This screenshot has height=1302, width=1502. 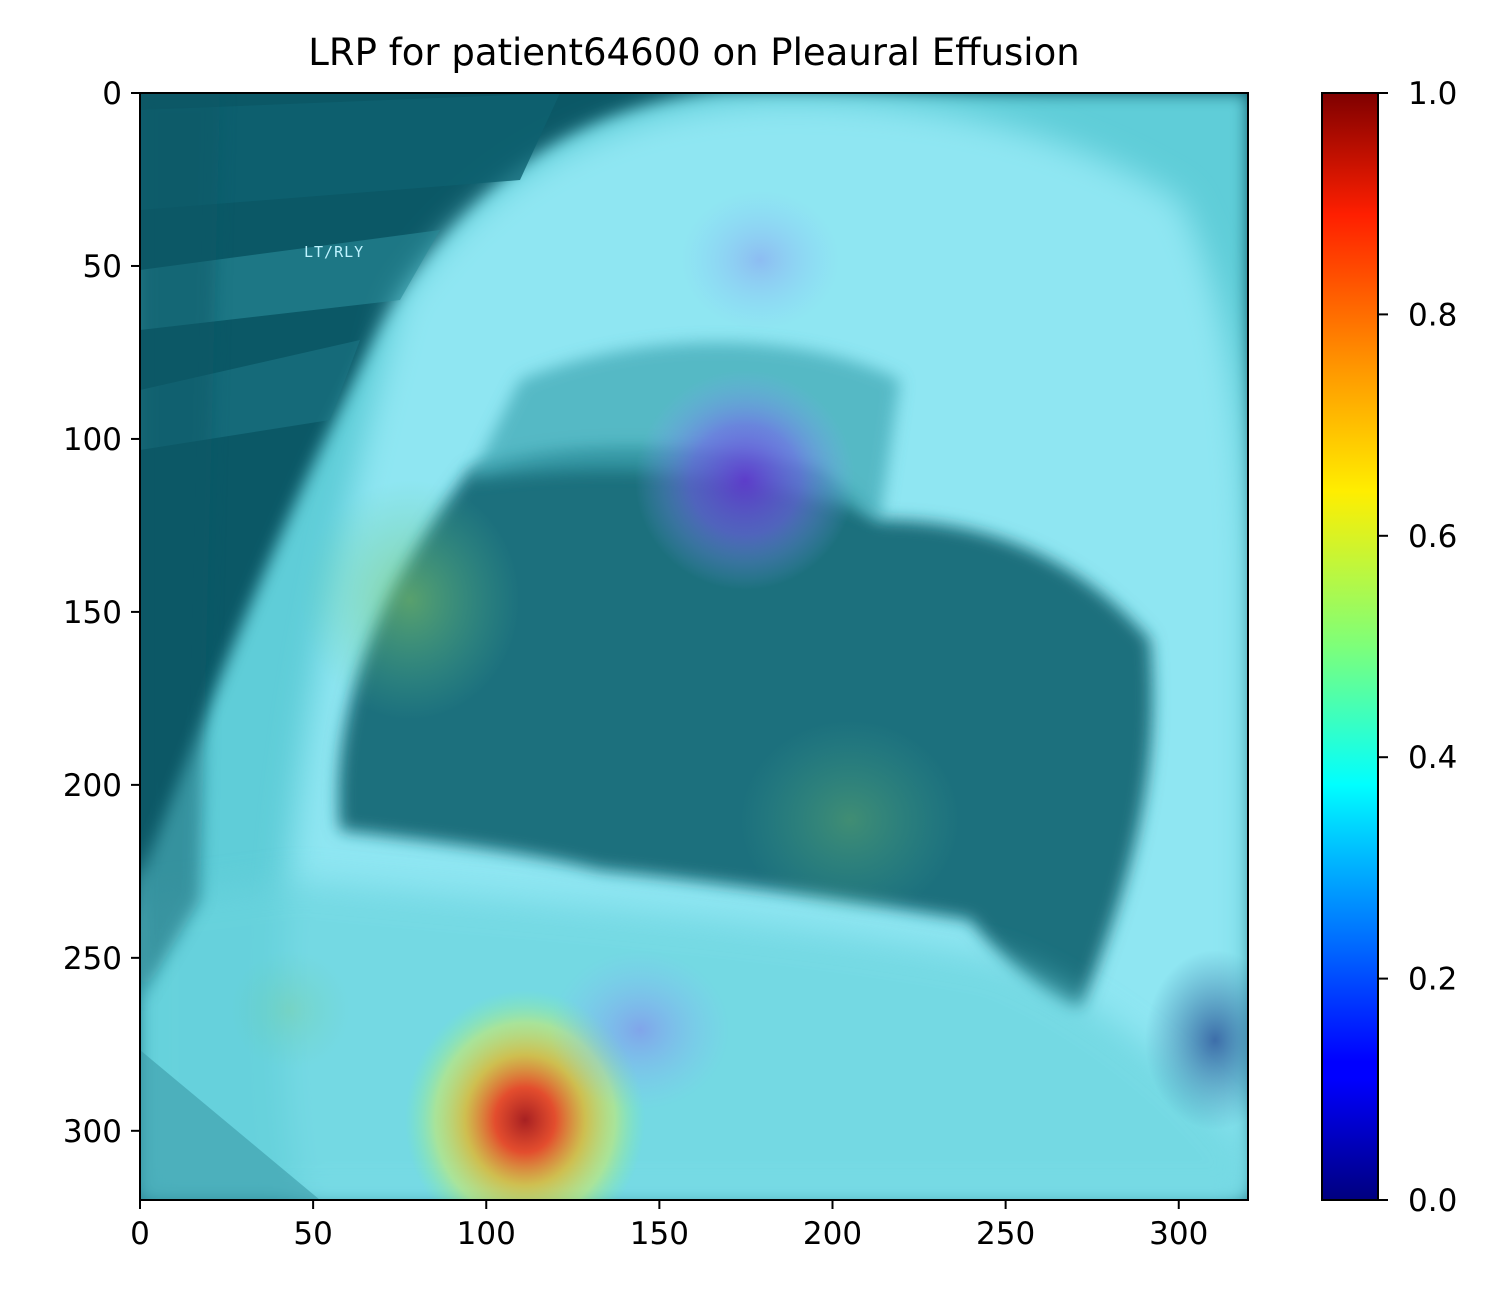 I want to click on y-tick-label: 150, so click(x=92, y=613).